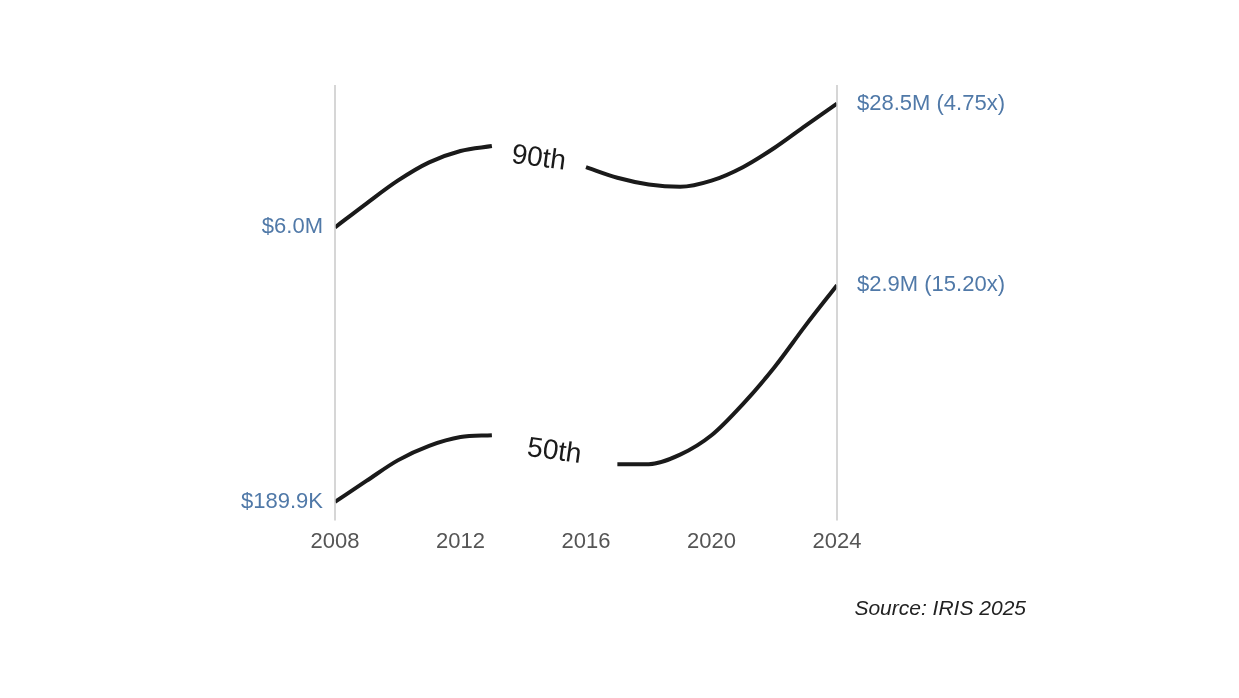  I want to click on x-tick-label: 2012, so click(460, 540).